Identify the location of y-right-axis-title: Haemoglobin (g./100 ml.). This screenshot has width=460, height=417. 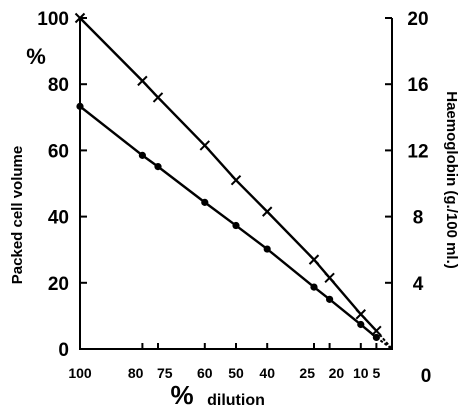
(451, 180).